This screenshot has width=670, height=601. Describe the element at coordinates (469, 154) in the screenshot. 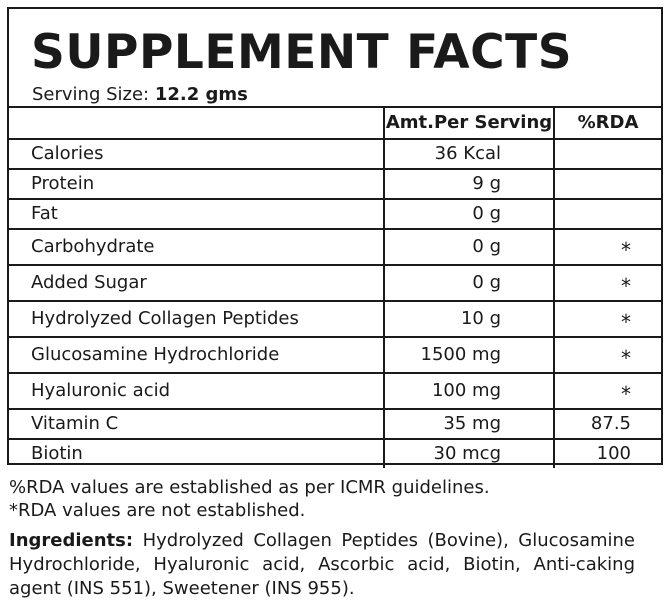

I see `nutrient-amount: 36 Kcal` at that location.